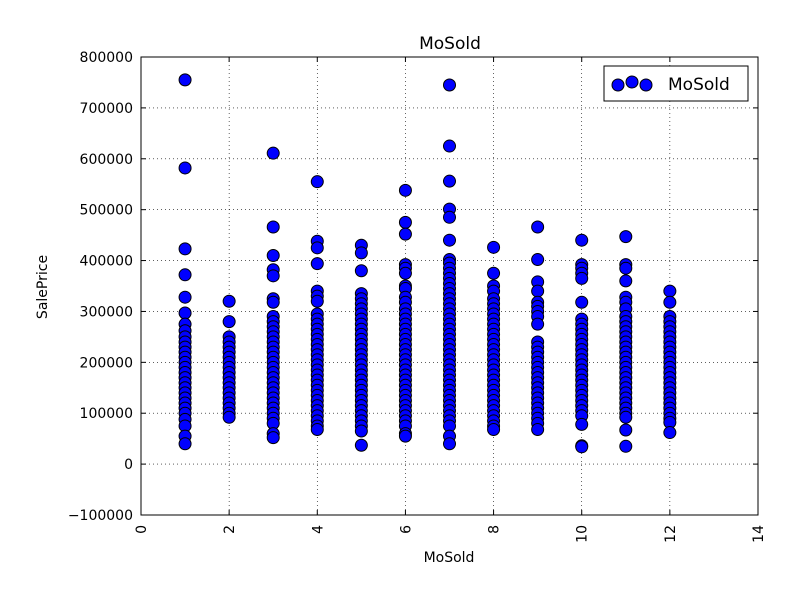 The width and height of the screenshot is (800, 600). What do you see at coordinates (318, 529) in the screenshot?
I see `x-tick-label: 4` at bounding box center [318, 529].